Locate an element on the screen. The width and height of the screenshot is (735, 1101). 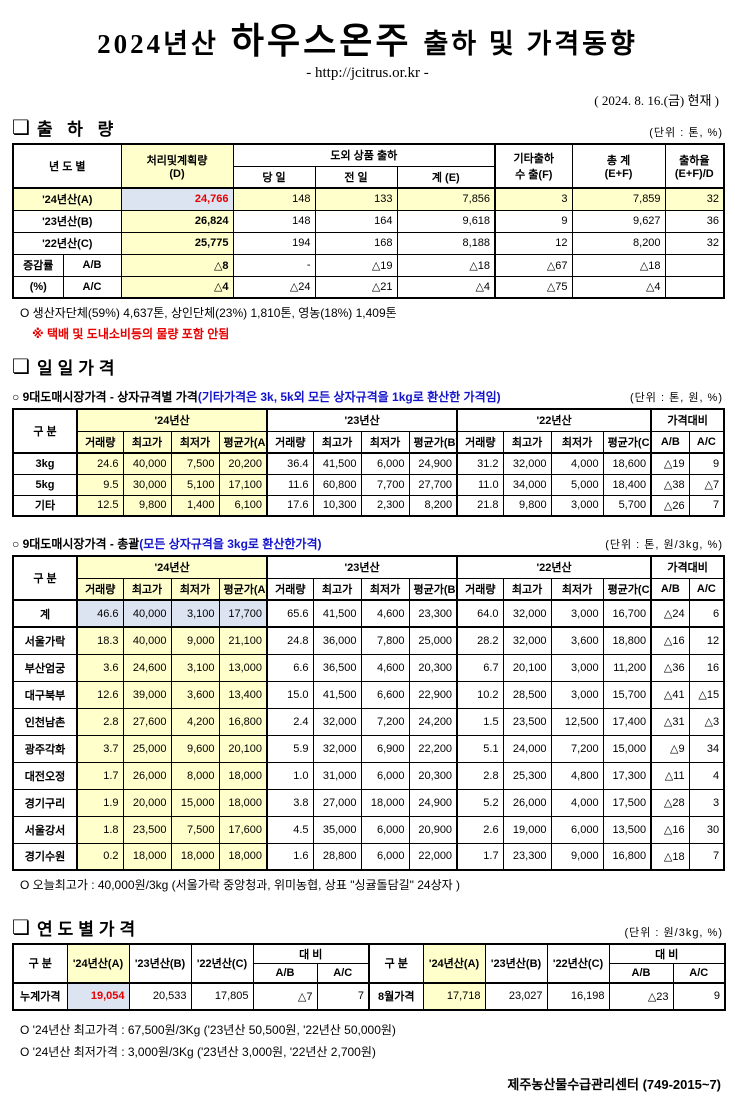
by-box-unit-label: (단위 : 톤, 원, %) is located at coordinates (676, 398).